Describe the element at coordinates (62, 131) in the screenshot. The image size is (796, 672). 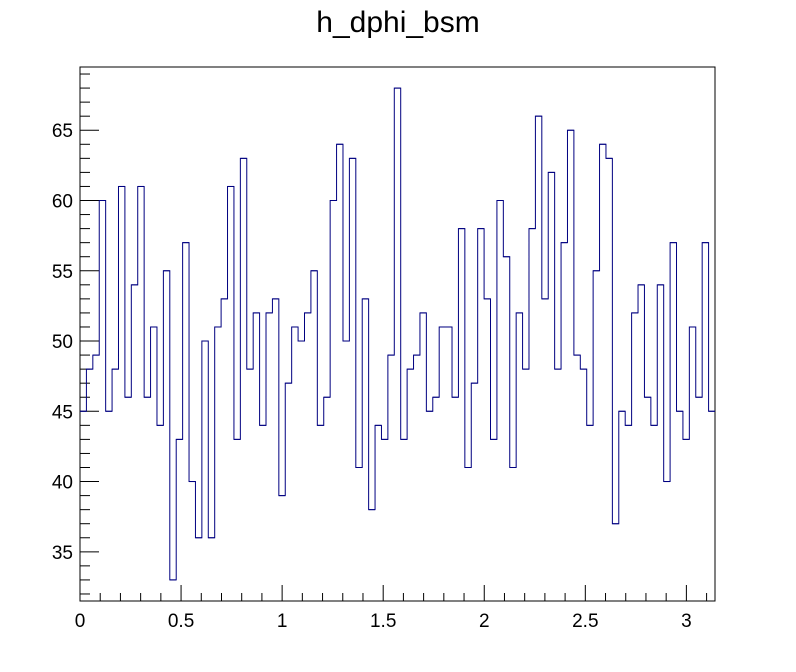
I see `y-tick-label: 65` at that location.